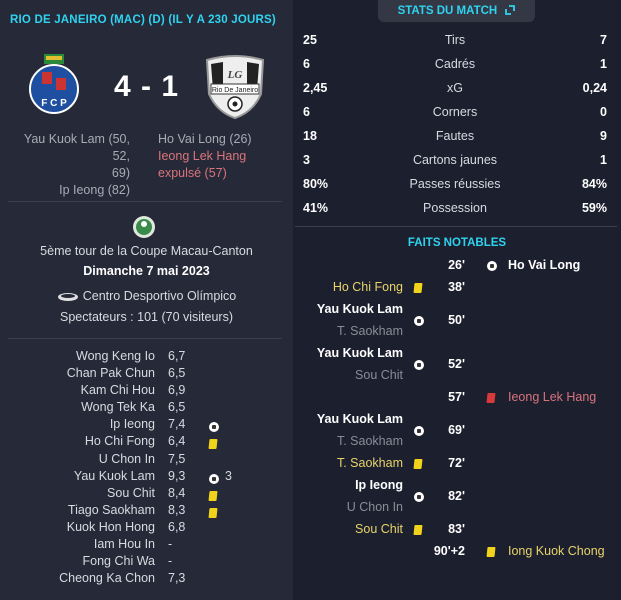 The height and width of the screenshot is (600, 621). Describe the element at coordinates (122, 86) in the screenshot. I see `home-score: 4` at that location.